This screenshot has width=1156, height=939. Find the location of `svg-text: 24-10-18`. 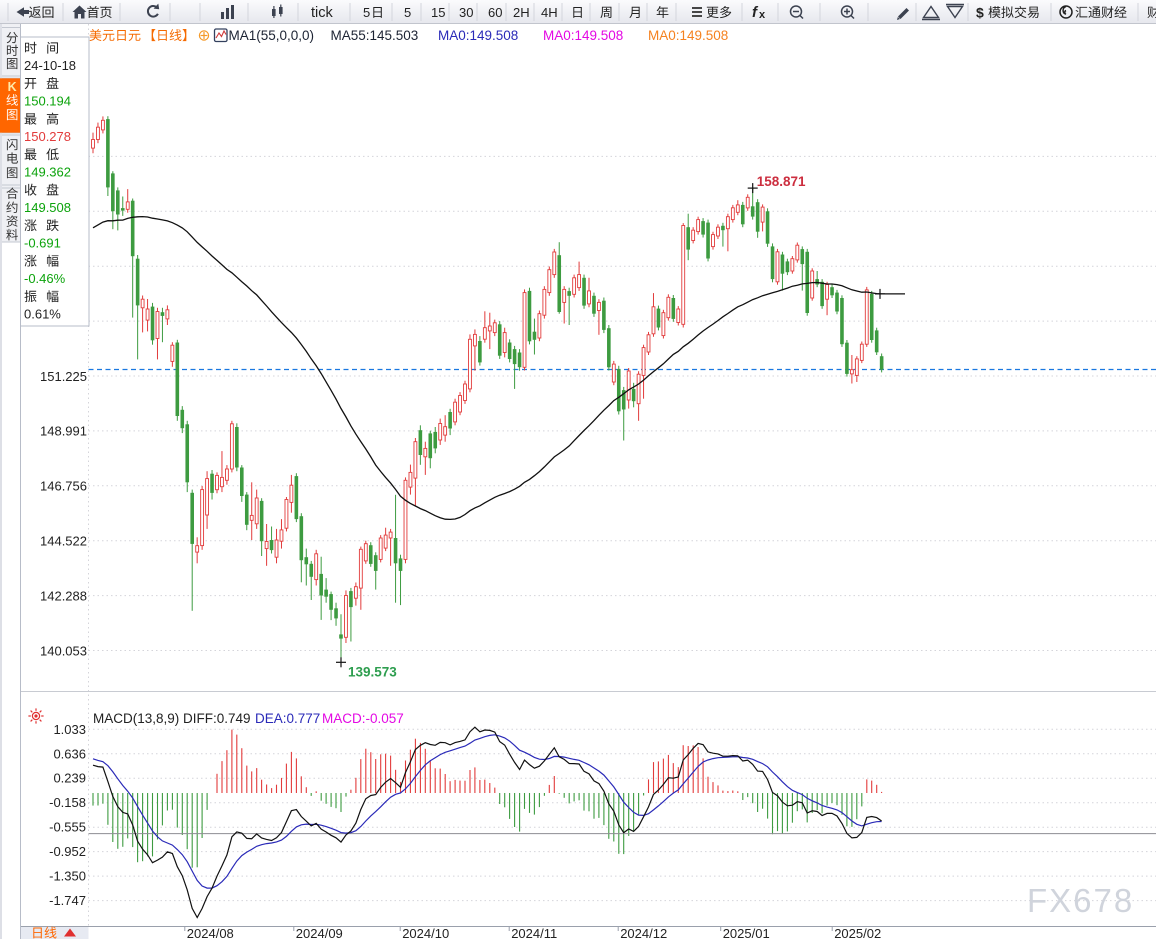

svg-text: 24-10-18 is located at coordinates (50, 65).